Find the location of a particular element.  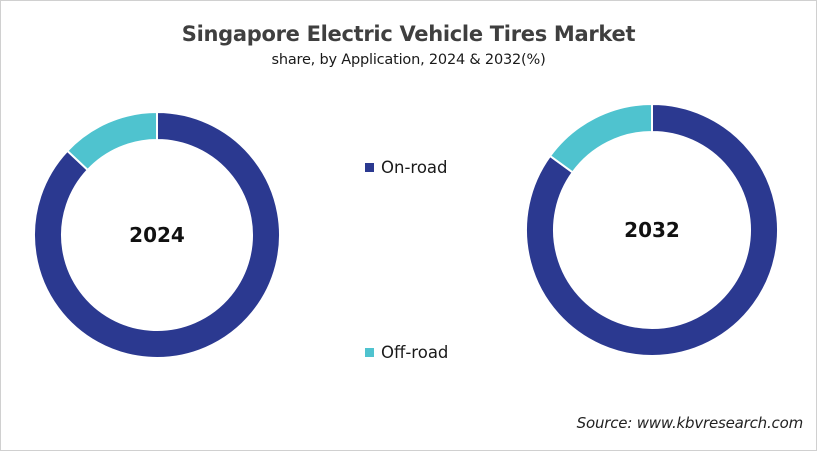

legend-item-on-road: On-road is located at coordinates (406, 167).